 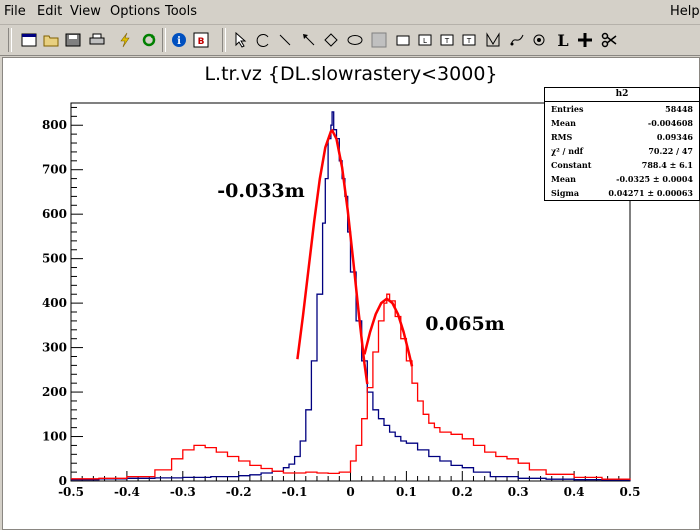 What do you see at coordinates (630, 492) in the screenshot?
I see `x-tick-label: 0.5` at bounding box center [630, 492].